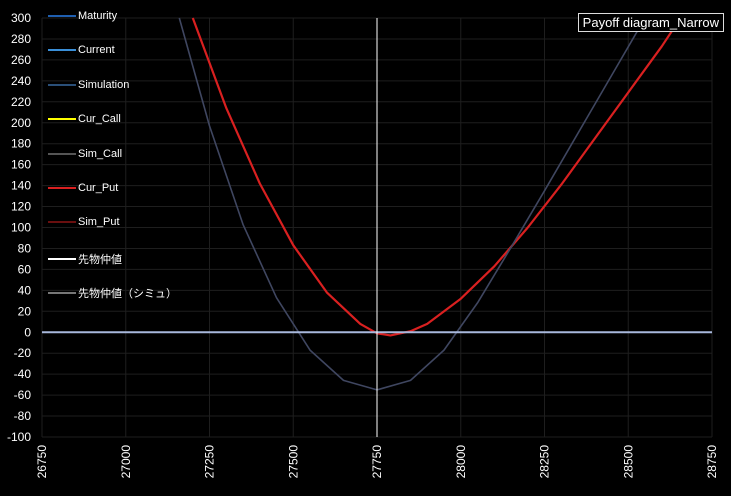  Describe the element at coordinates (628, 462) in the screenshot. I see `x-tick-label: 28500` at that location.